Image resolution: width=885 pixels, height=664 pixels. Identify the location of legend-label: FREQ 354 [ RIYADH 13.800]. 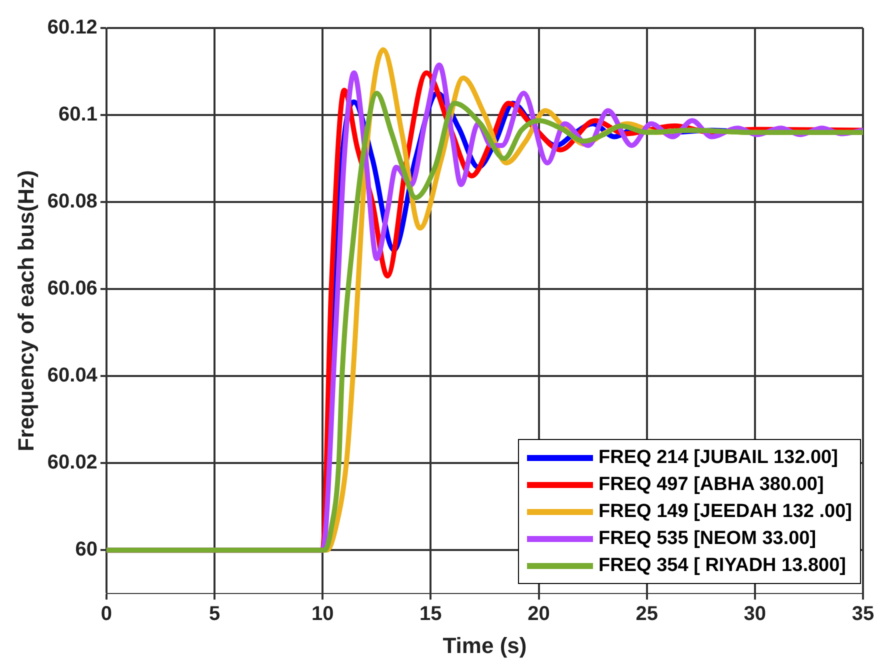
(722, 565).